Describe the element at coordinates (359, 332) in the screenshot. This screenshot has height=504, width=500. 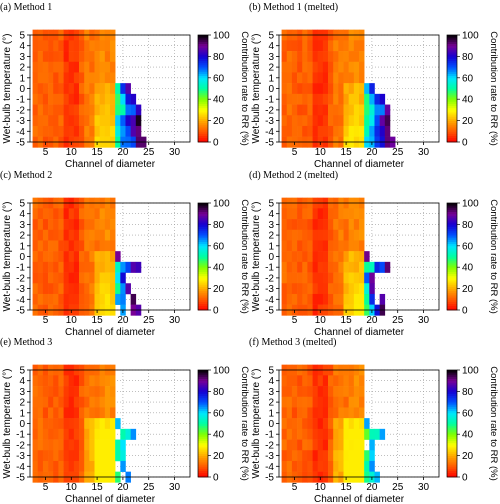
I see `x-axis-label: Channel of diameter` at that location.